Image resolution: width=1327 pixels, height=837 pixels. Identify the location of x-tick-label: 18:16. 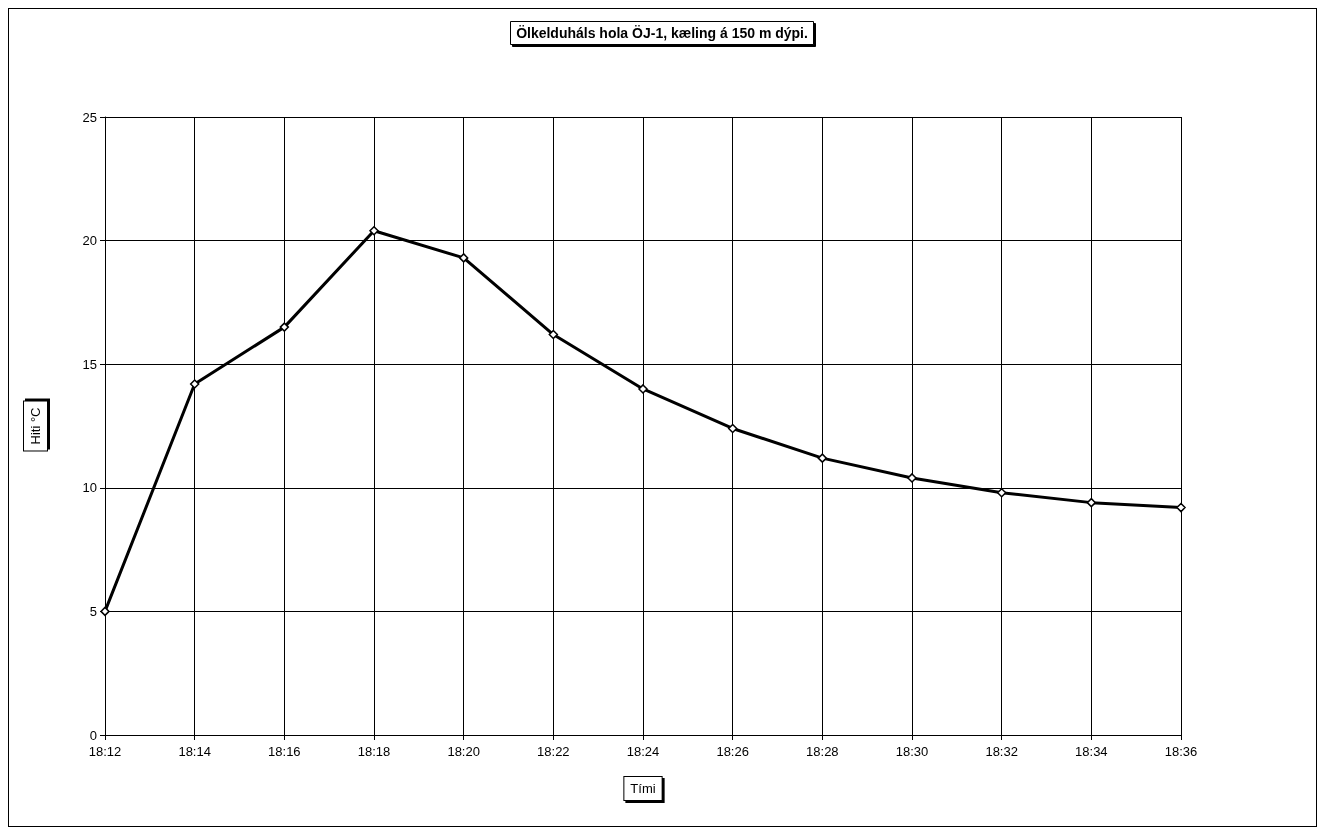
(284, 751).